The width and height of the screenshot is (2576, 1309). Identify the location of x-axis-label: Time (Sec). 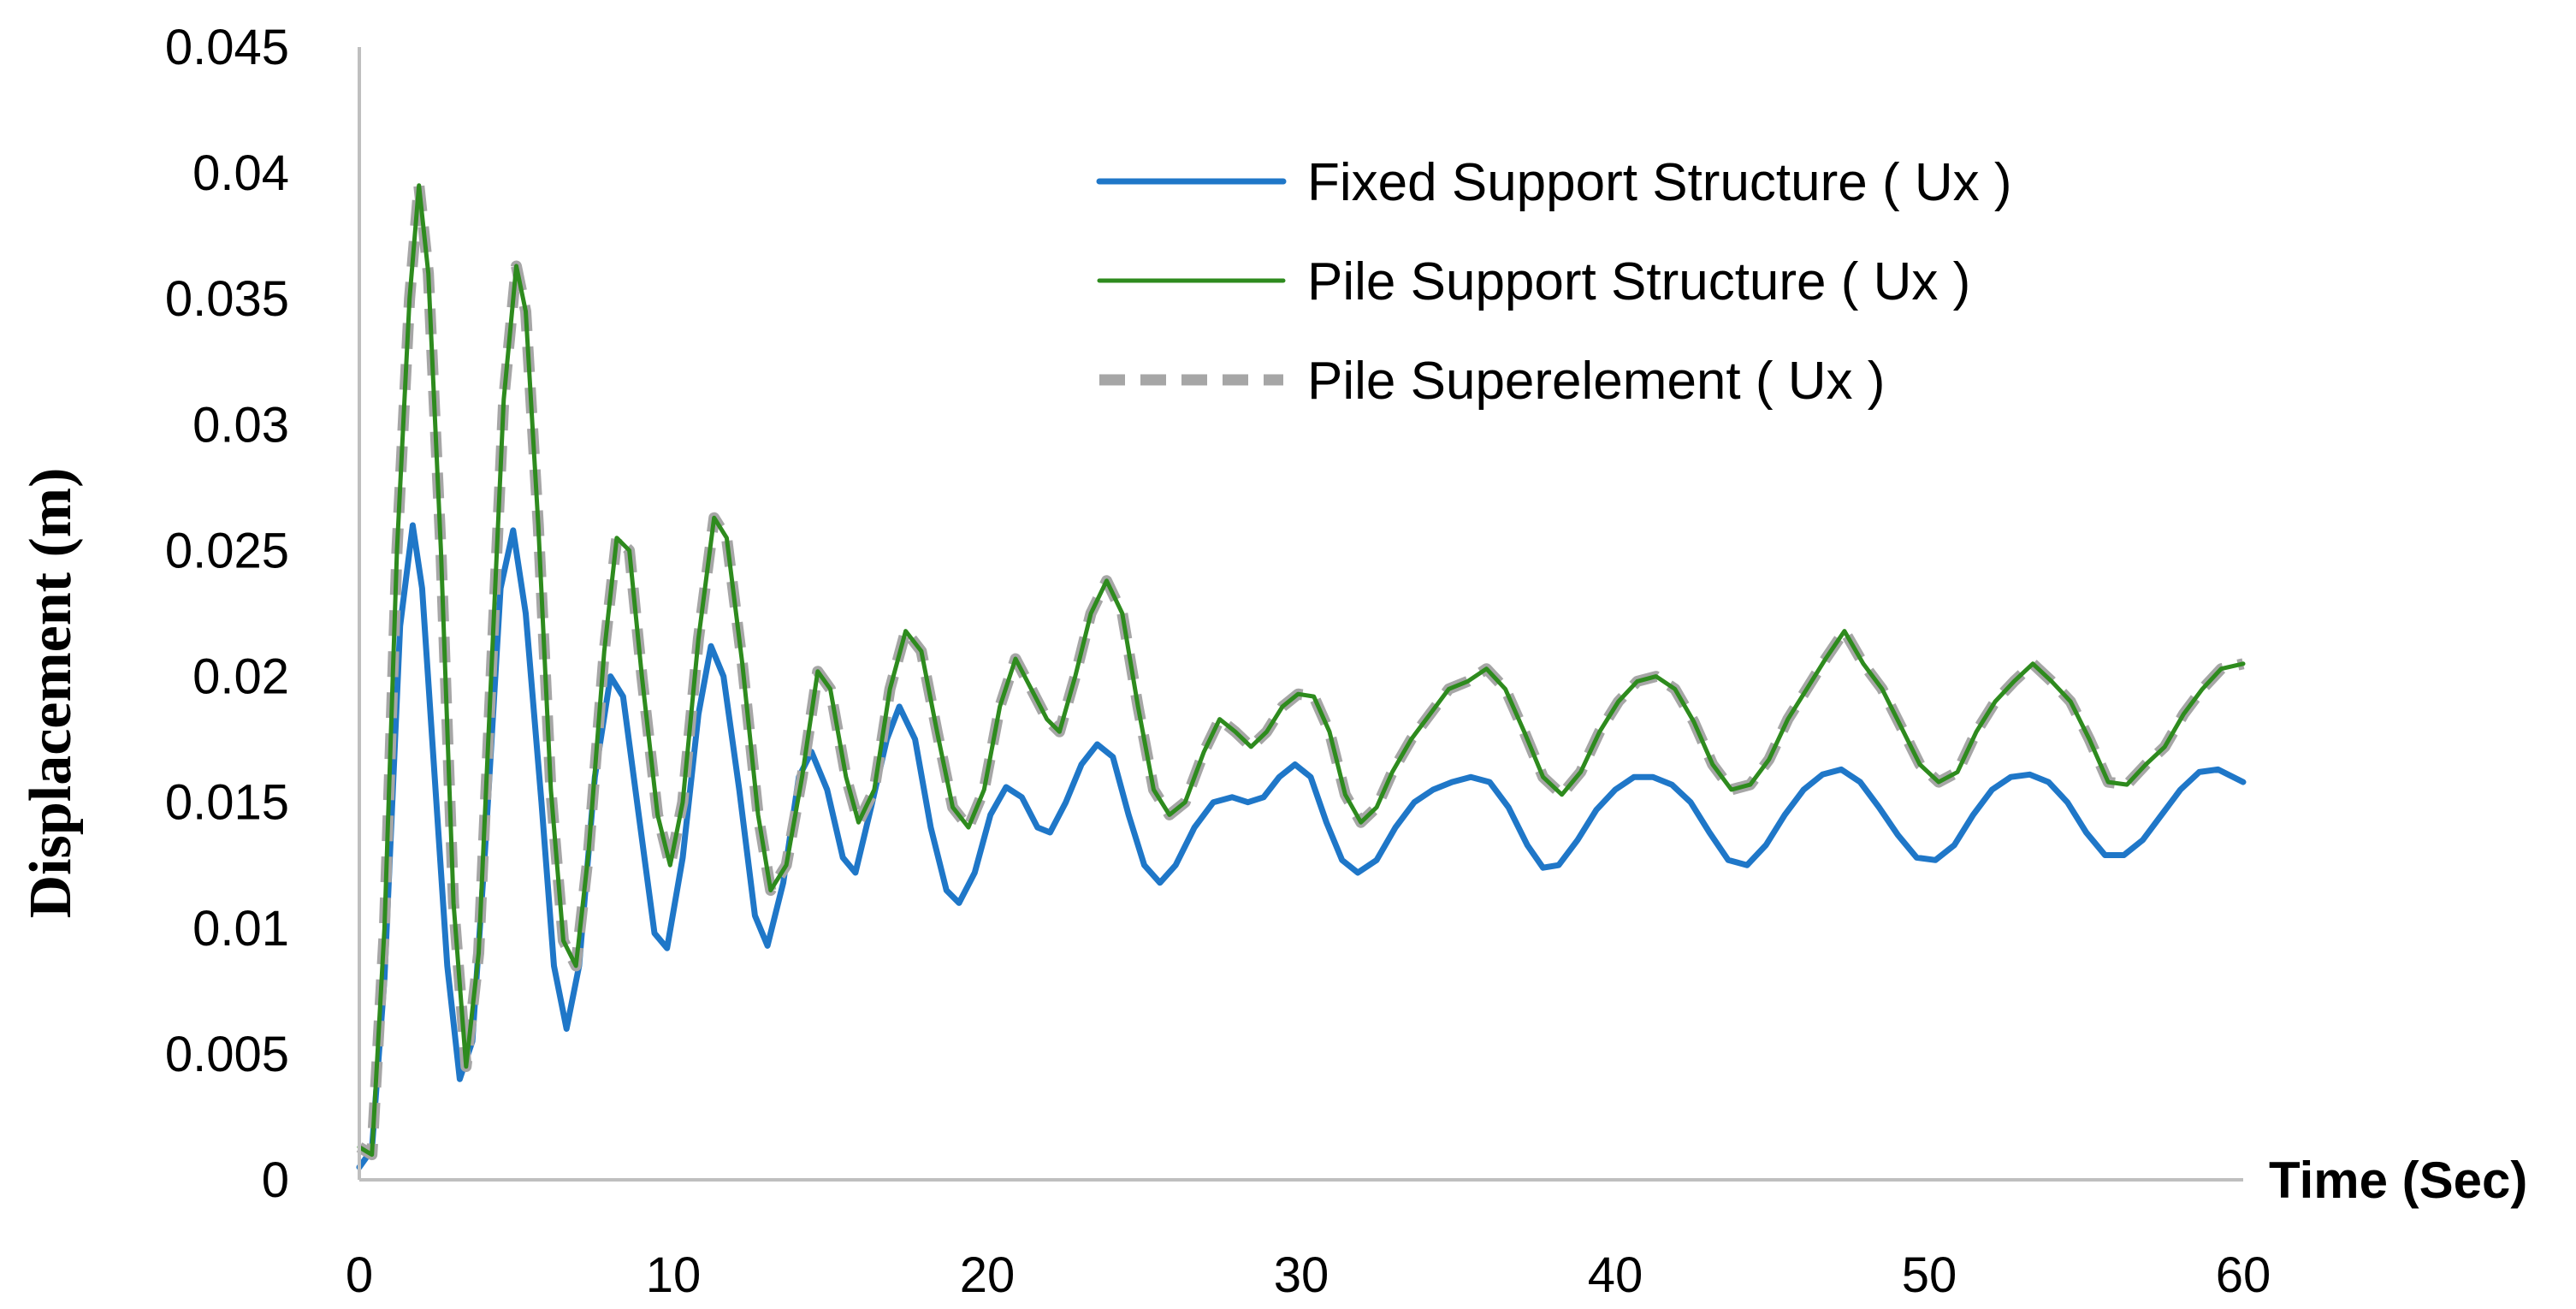
(2398, 1180).